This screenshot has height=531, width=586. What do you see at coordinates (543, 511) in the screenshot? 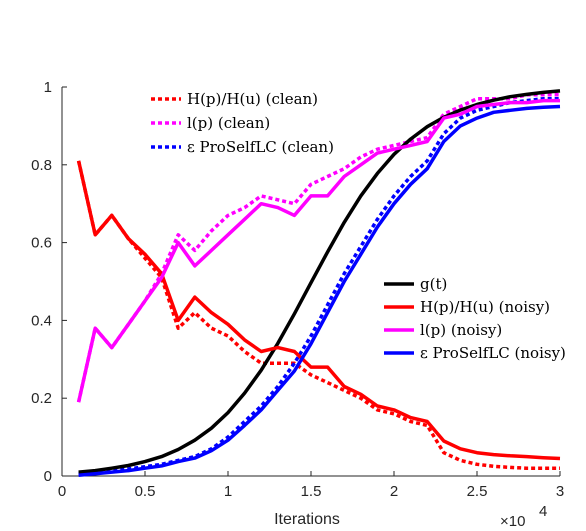
I see `x-axis-exponent-power: 4` at bounding box center [543, 511].